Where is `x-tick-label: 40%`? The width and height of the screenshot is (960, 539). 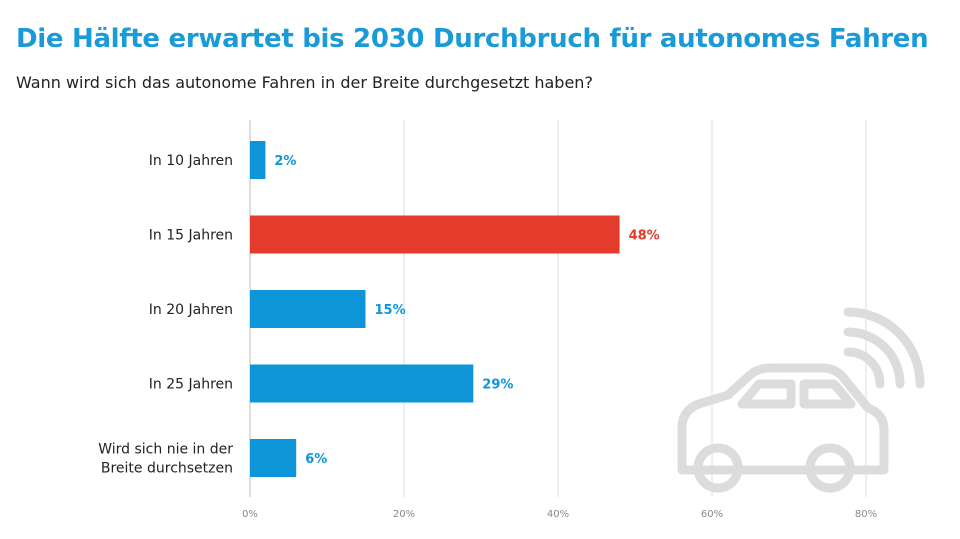
x-tick-label: 40% is located at coordinates (558, 514).